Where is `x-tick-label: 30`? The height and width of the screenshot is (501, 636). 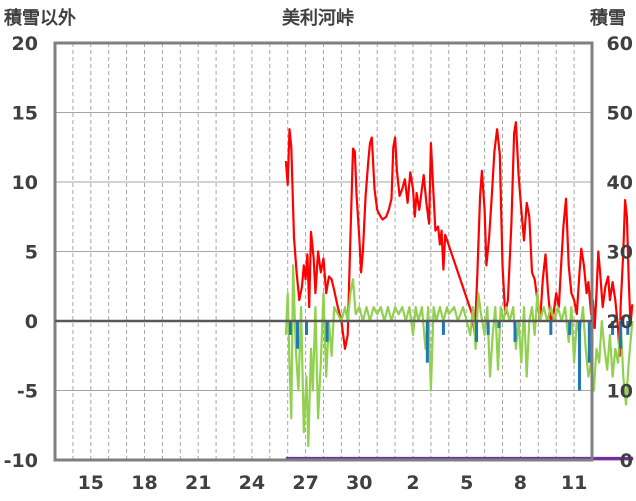 x-tick-label: 30 is located at coordinates (359, 483).